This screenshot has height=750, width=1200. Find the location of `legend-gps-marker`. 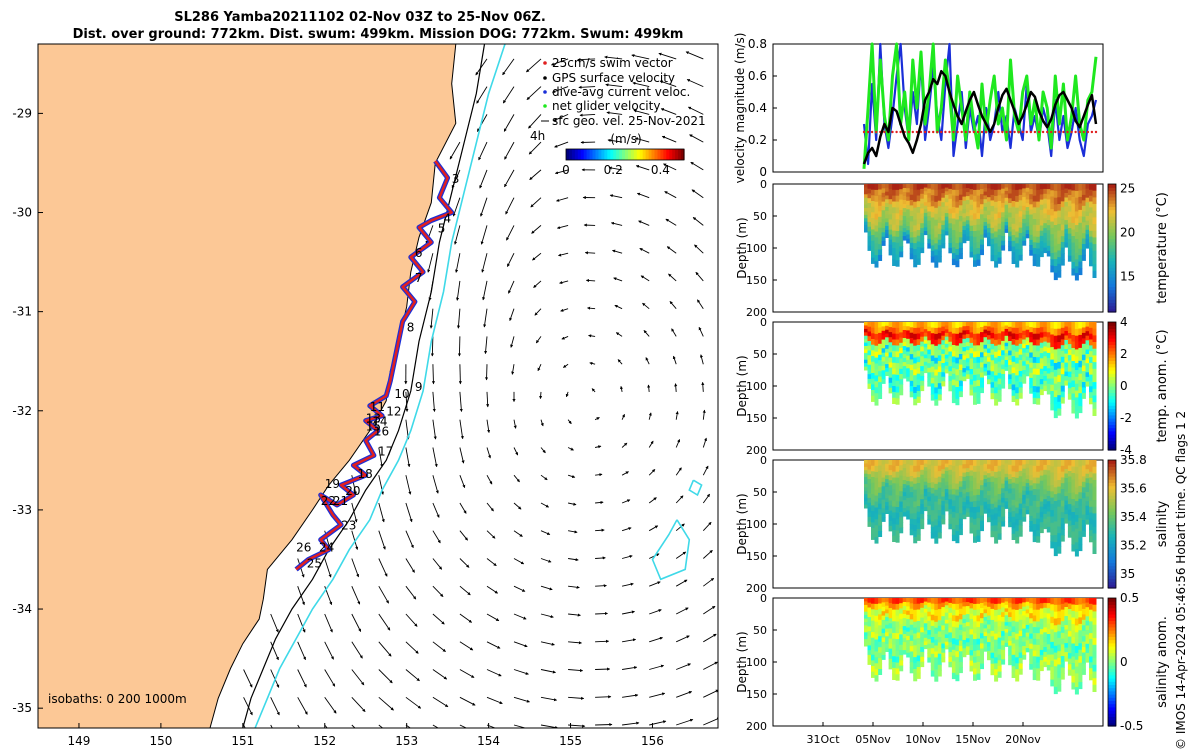

legend-gps-marker is located at coordinates (545, 78).